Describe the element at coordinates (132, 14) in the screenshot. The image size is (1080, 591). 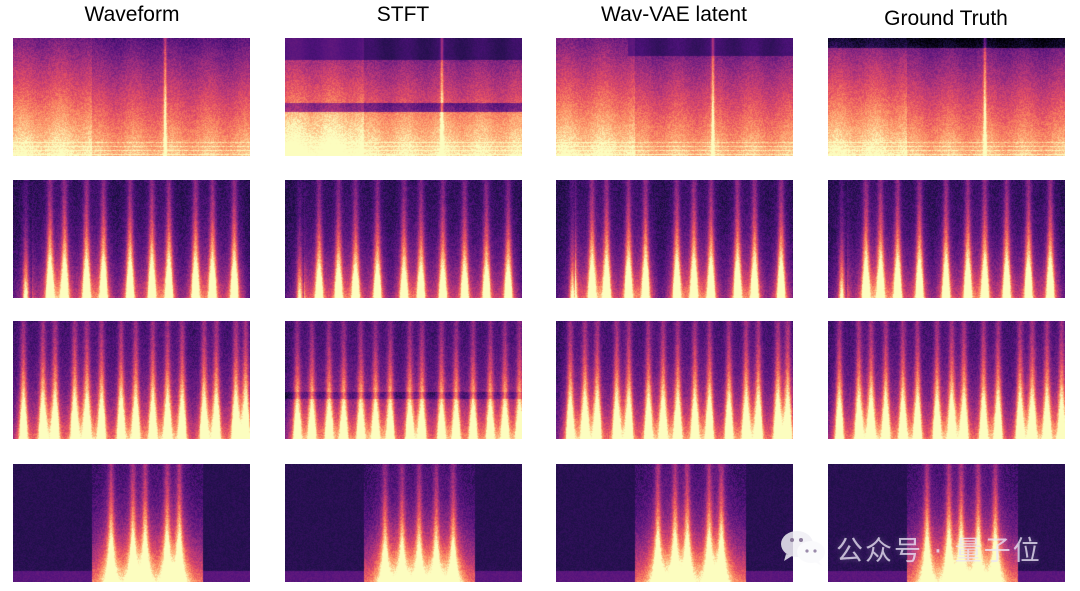
I see `column-title-waveform: Waveform` at that location.